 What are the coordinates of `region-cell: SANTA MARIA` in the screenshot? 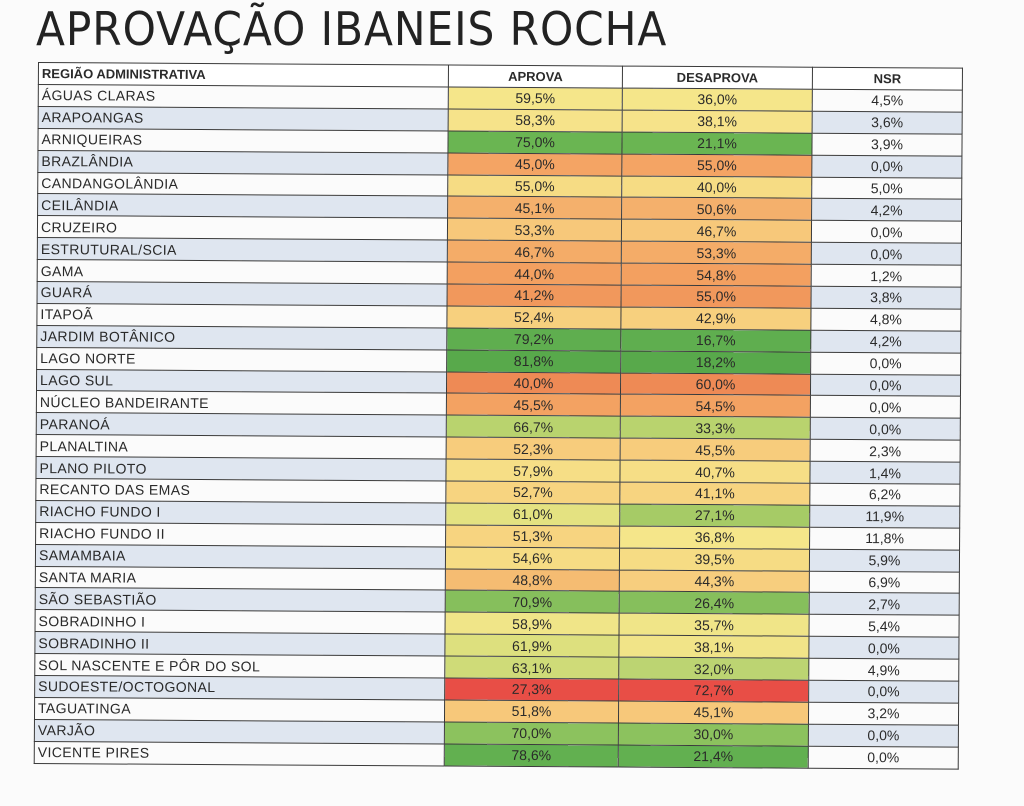 It's located at (240, 578).